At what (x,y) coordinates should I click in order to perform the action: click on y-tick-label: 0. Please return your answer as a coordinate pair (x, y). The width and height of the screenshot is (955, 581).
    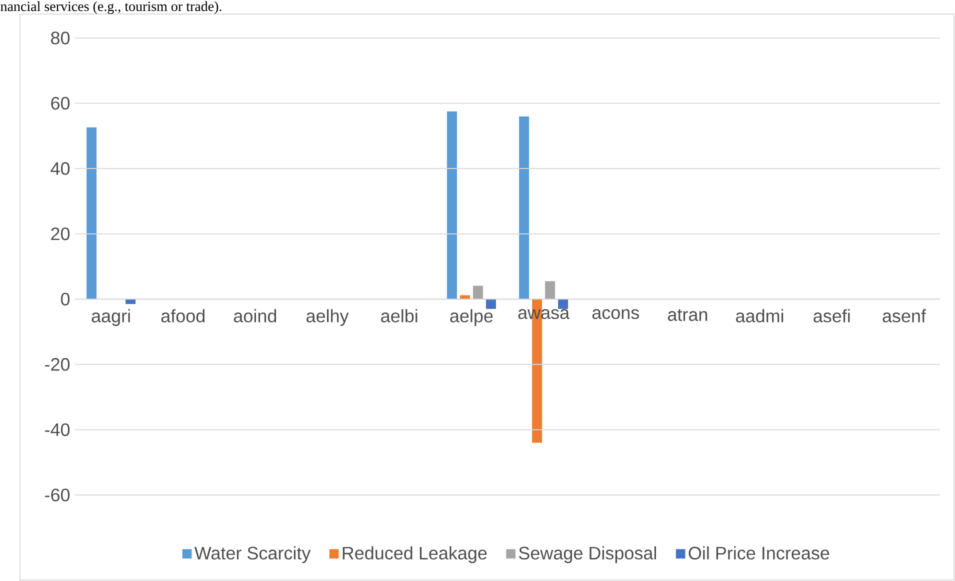
    Looking at the image, I should click on (65, 299).